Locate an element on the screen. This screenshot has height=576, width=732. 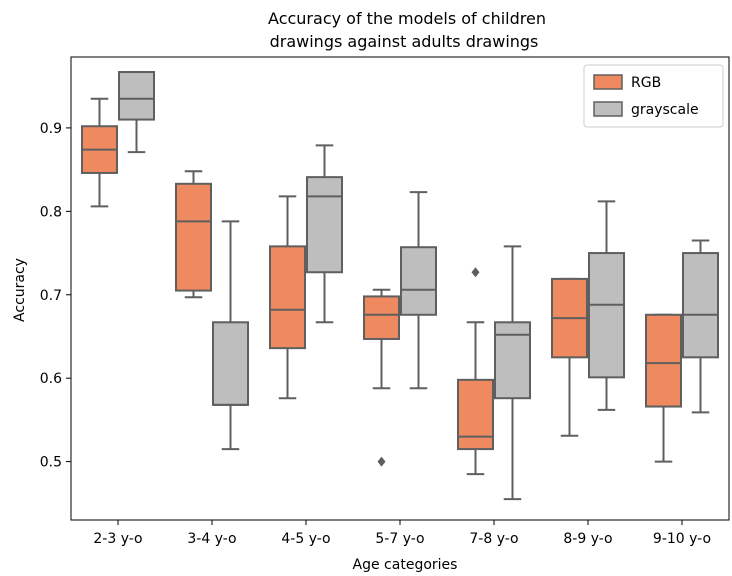
x-tick-label: 4-5 y-o is located at coordinates (305, 539).